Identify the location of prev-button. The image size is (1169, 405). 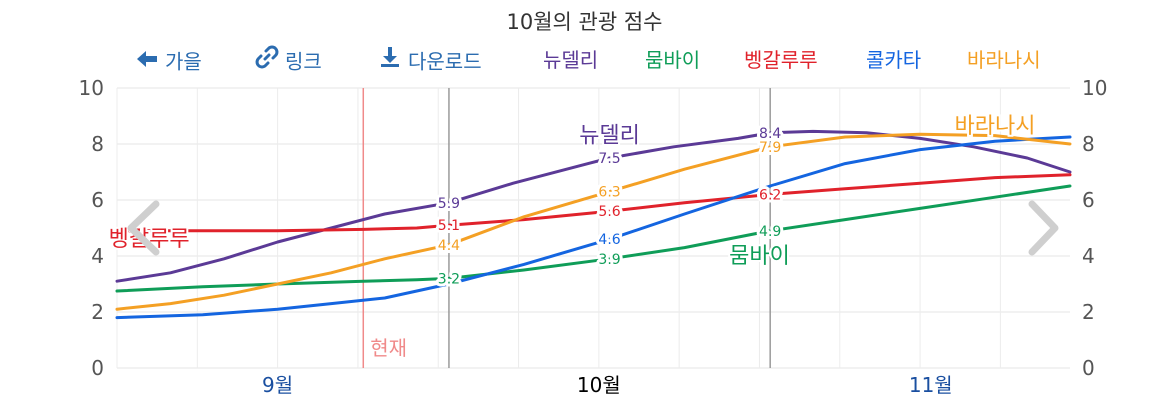
(143, 228).